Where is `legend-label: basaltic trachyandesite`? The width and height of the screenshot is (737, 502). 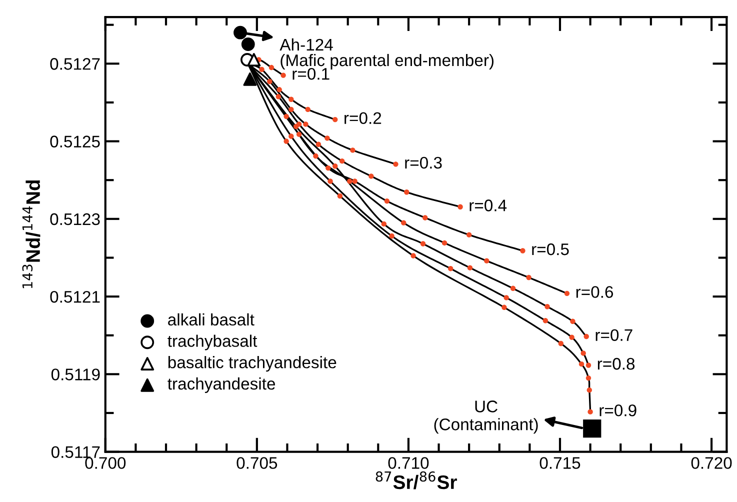 legend-label: basaltic trachyandesite is located at coordinates (252, 364).